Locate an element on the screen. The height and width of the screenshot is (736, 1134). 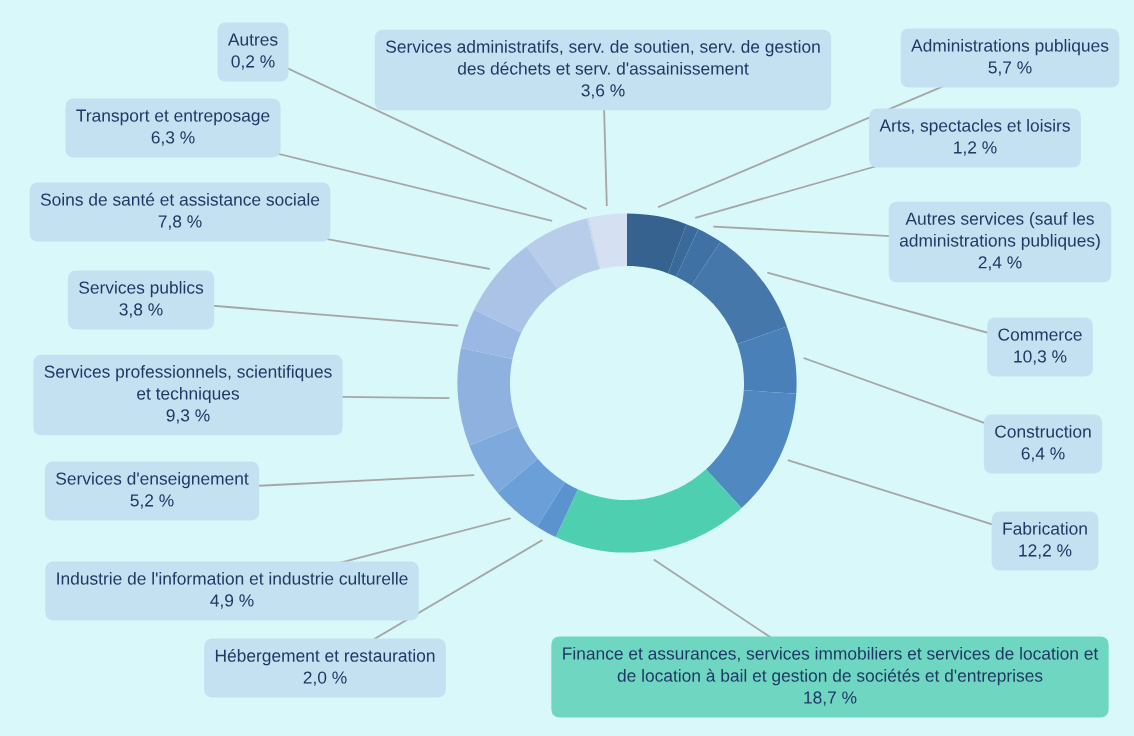
data-label: 6,3 % is located at coordinates (173, 138).